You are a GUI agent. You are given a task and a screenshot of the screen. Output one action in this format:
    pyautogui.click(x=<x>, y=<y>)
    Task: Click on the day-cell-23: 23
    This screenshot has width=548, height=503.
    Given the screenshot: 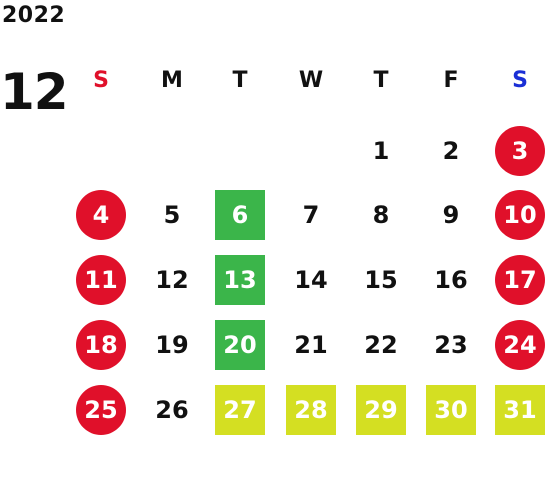 What is the action you would take?
    pyautogui.click(x=451, y=345)
    